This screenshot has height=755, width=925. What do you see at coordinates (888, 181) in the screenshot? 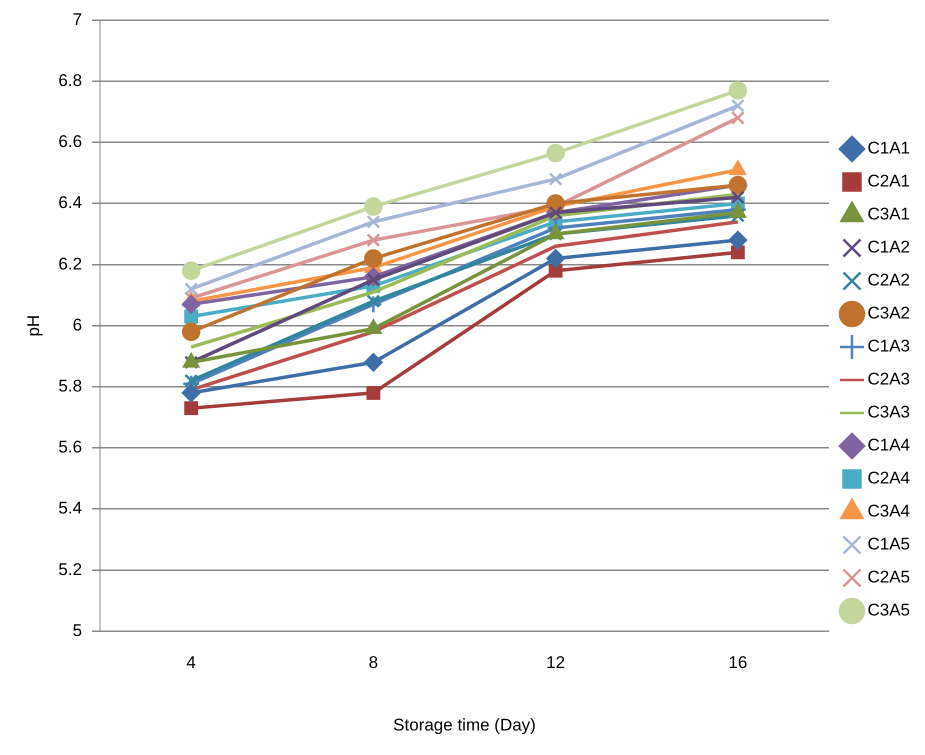
I see `legend-label: C2A1` at bounding box center [888, 181].